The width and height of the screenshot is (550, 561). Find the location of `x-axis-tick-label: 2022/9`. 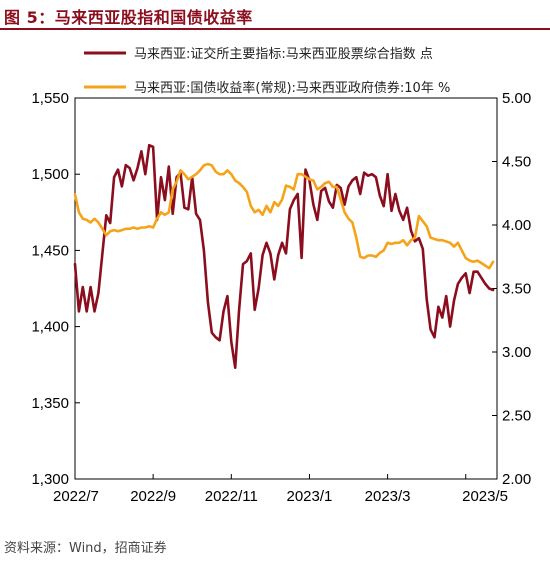

x-axis-tick-label: 2022/9 is located at coordinates (153, 496).